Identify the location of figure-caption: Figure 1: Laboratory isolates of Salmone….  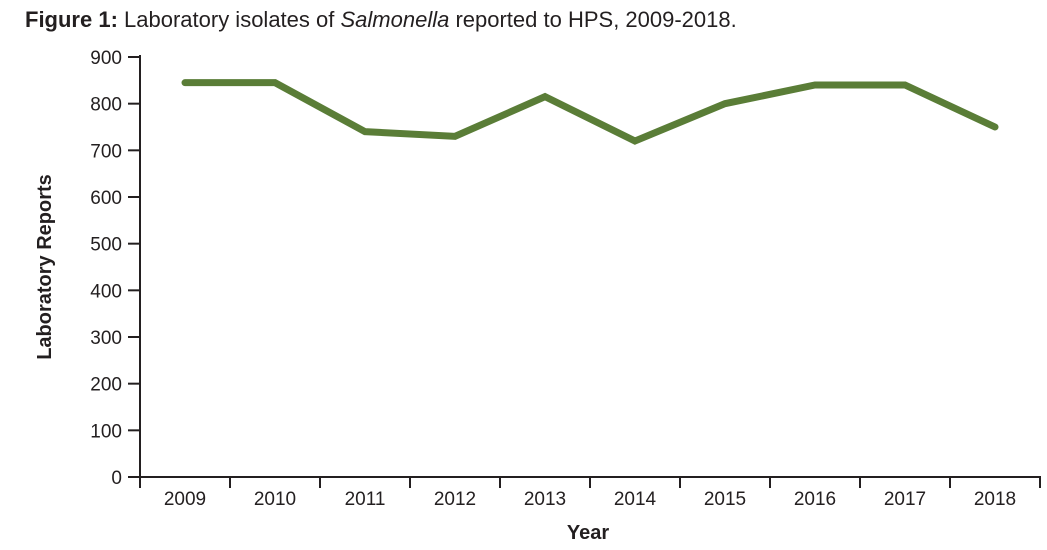
(381, 20).